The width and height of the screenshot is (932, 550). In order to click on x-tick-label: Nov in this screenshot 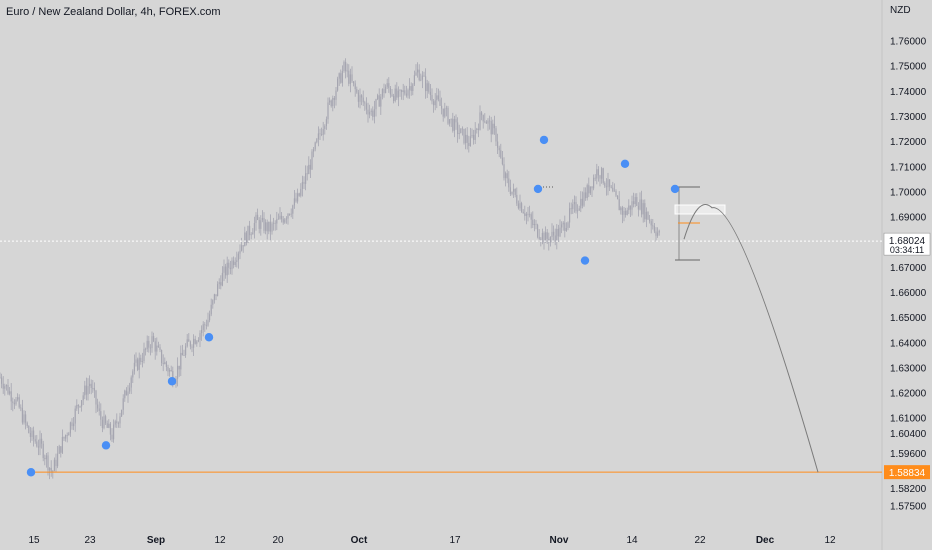, I will do `click(559, 540)`.